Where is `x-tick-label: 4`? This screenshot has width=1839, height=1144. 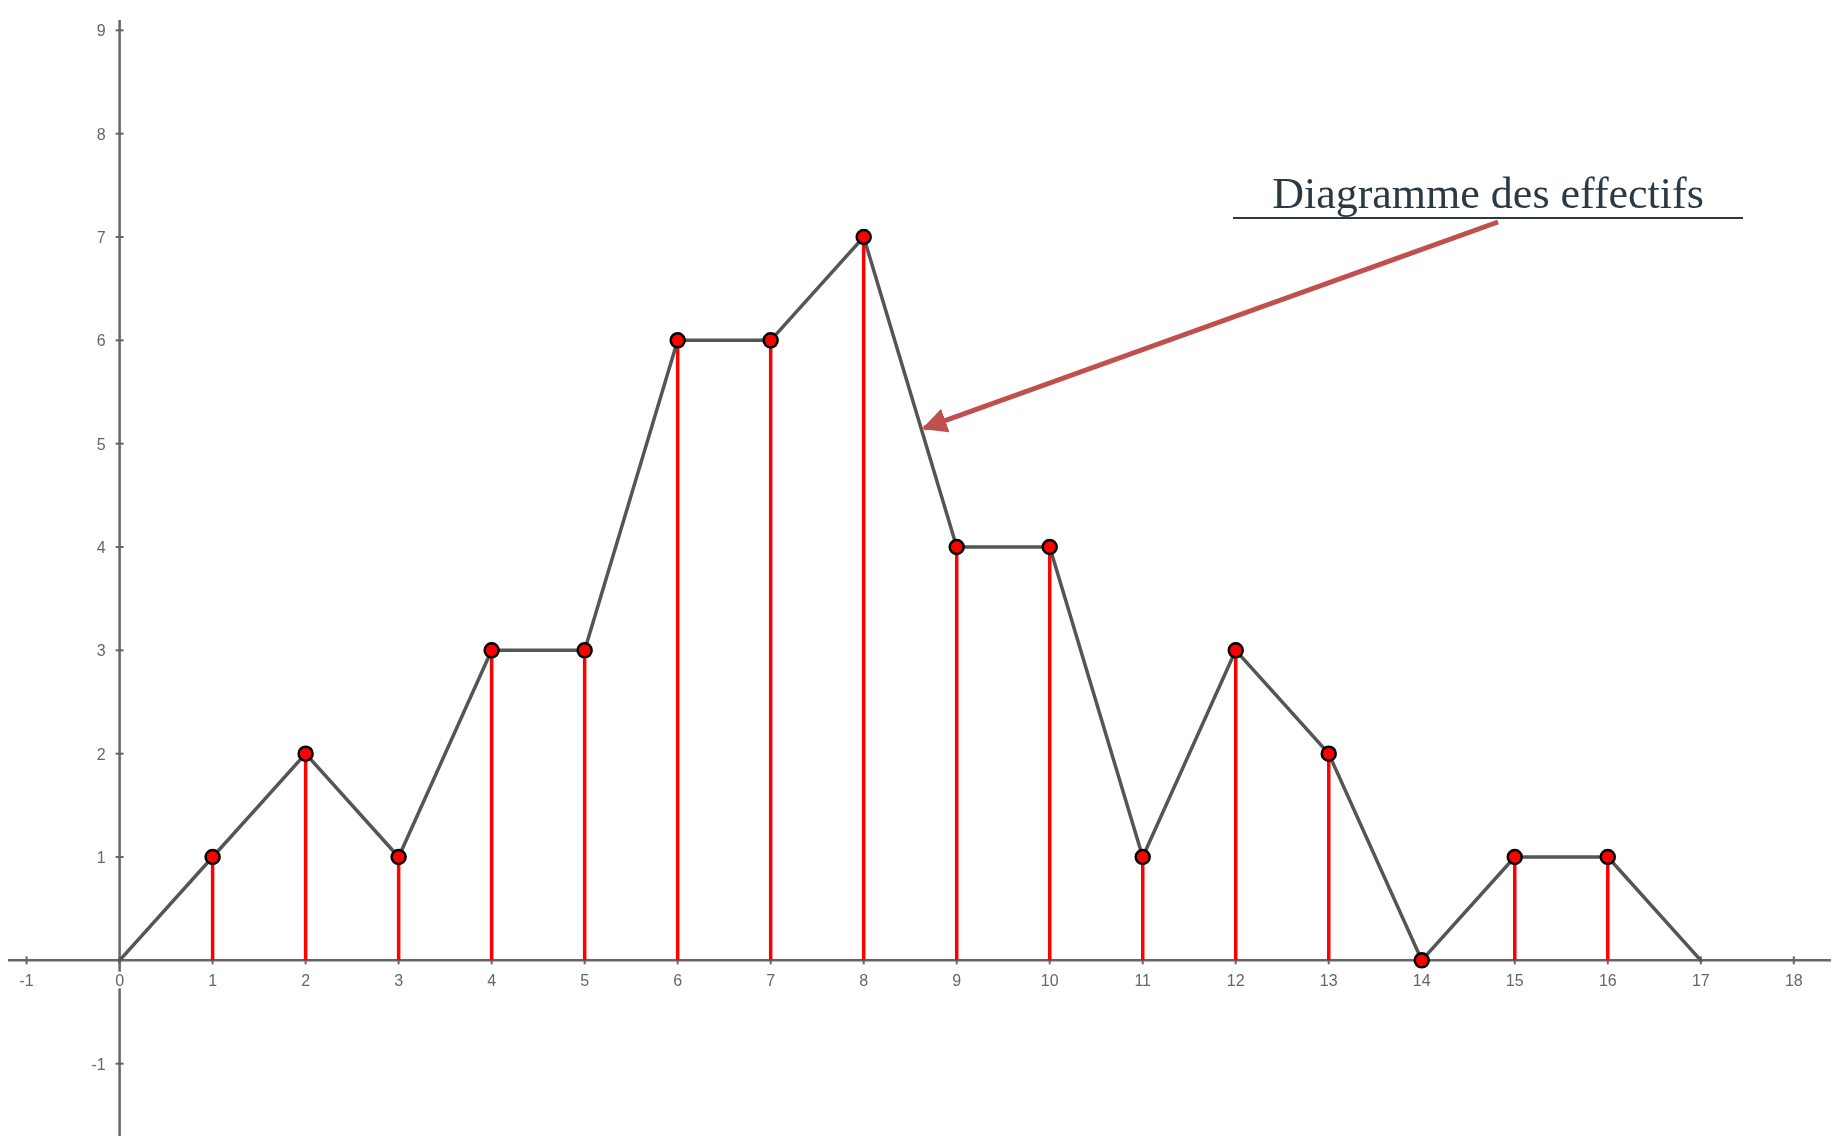 x-tick-label: 4 is located at coordinates (492, 981).